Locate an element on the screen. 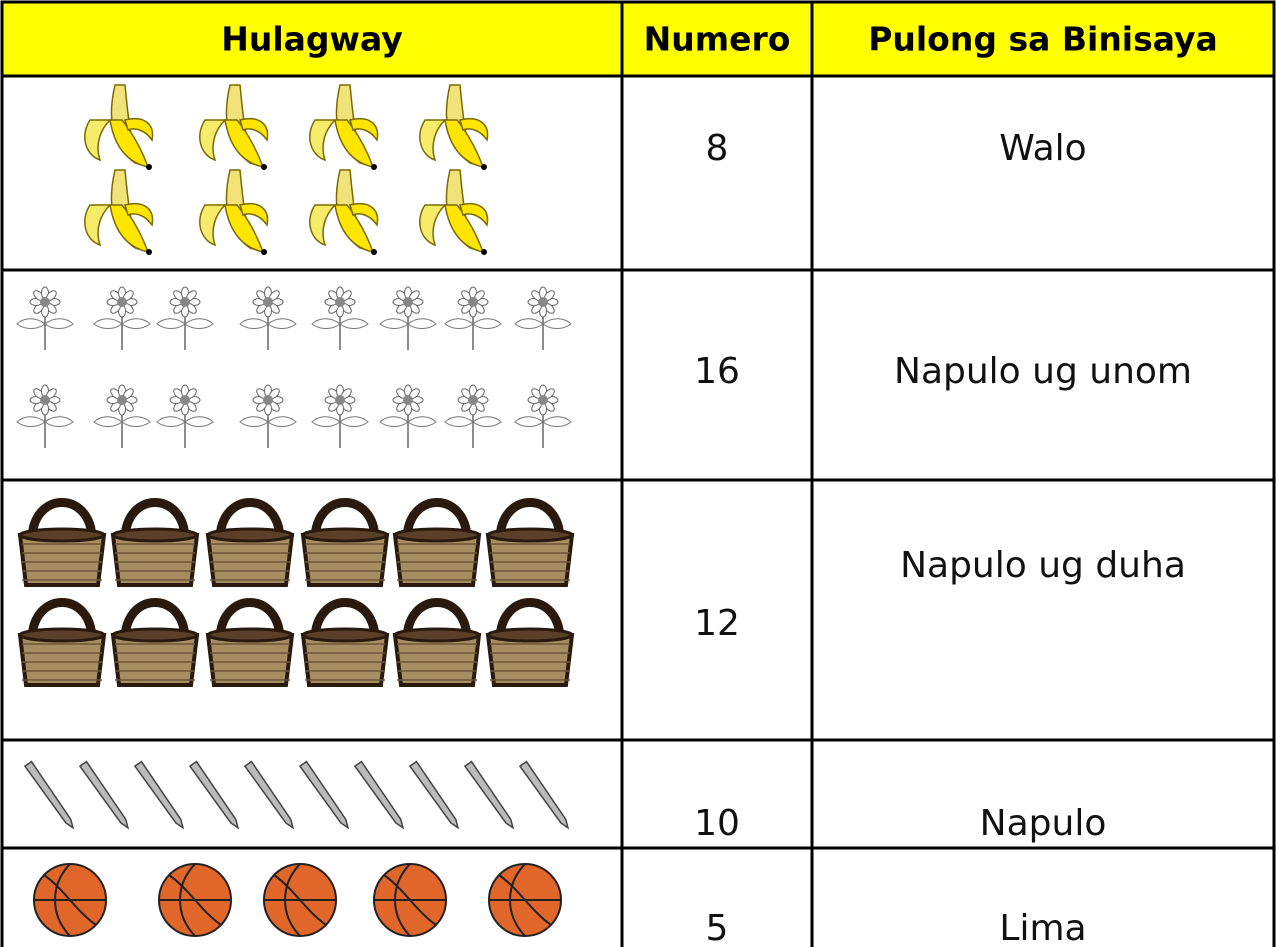 This screenshot has height=947, width=1276. number-cell: 16 is located at coordinates (717, 371).